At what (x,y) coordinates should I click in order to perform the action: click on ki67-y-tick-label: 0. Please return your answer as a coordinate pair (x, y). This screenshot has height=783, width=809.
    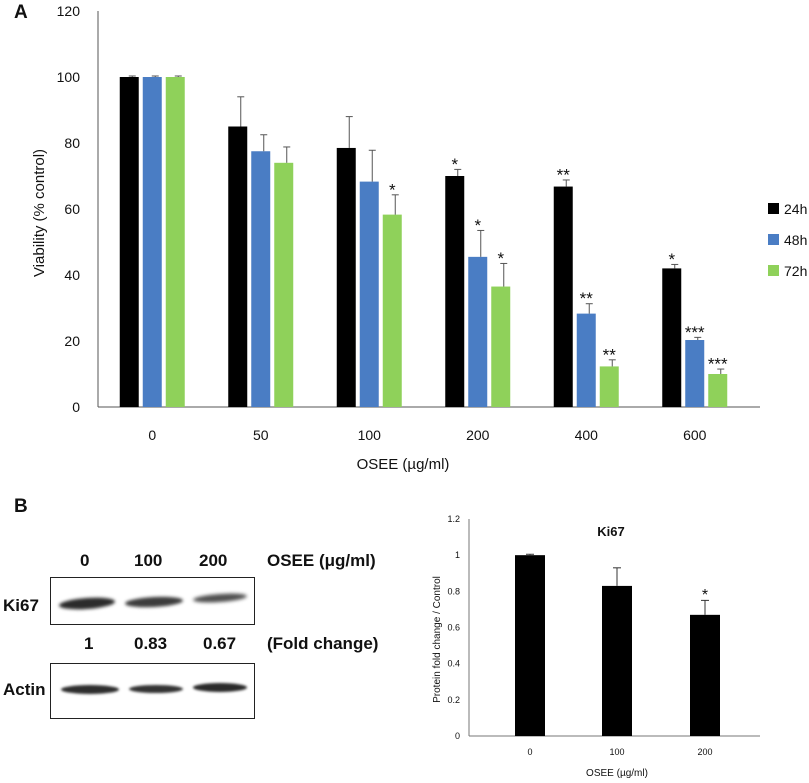
    Looking at the image, I should click on (457, 736).